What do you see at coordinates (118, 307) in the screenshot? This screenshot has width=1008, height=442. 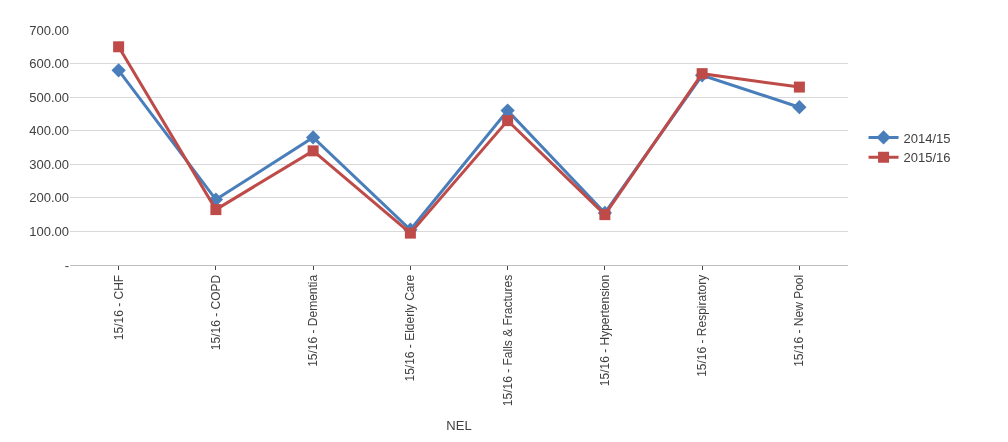 I see `x-tick-label: 15/16 - CHF` at bounding box center [118, 307].